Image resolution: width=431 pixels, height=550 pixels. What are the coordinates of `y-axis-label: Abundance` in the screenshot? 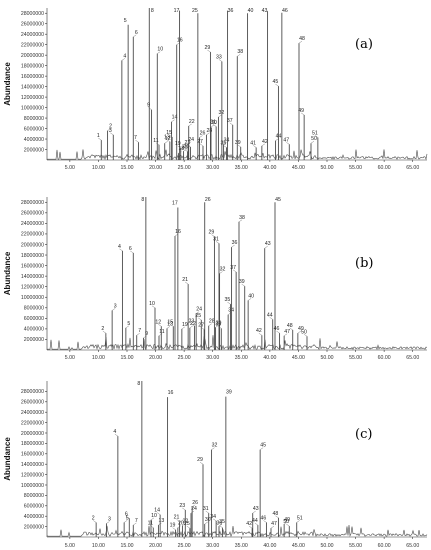 It's located at (7, 273).